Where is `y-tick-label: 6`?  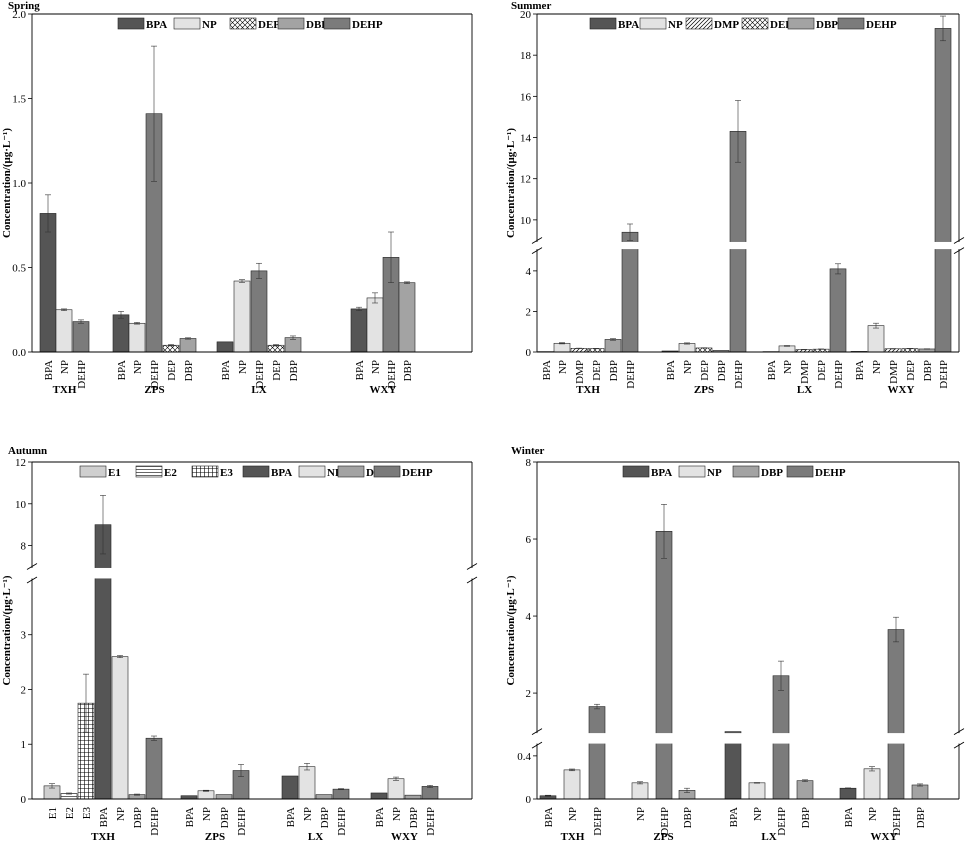 y-tick-label: 6 is located at coordinates (529, 540).